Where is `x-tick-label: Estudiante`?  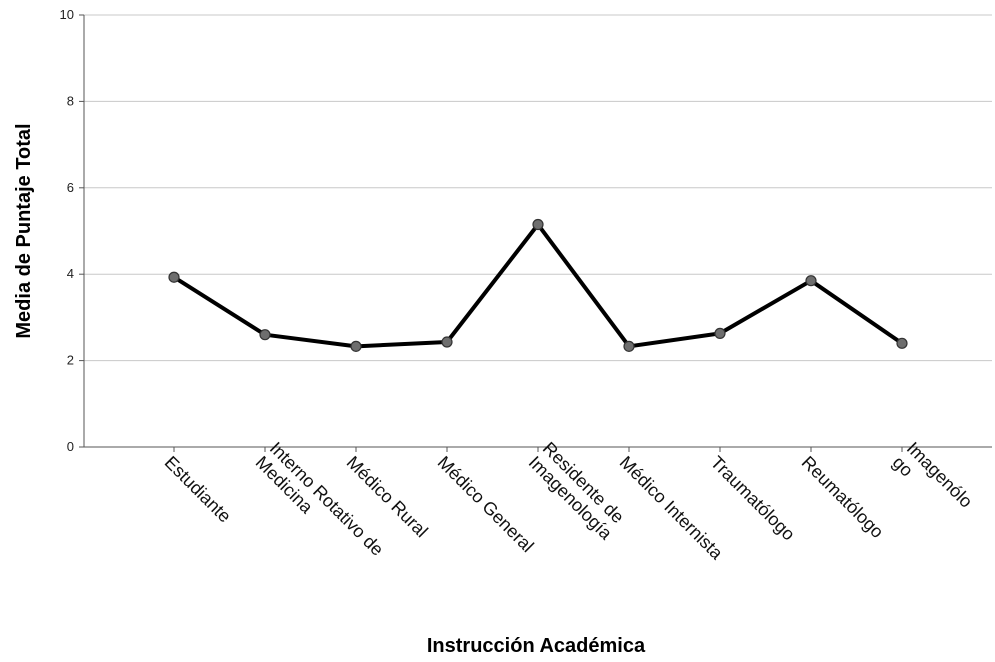
x-tick-label: Estudiante is located at coordinates (198, 489).